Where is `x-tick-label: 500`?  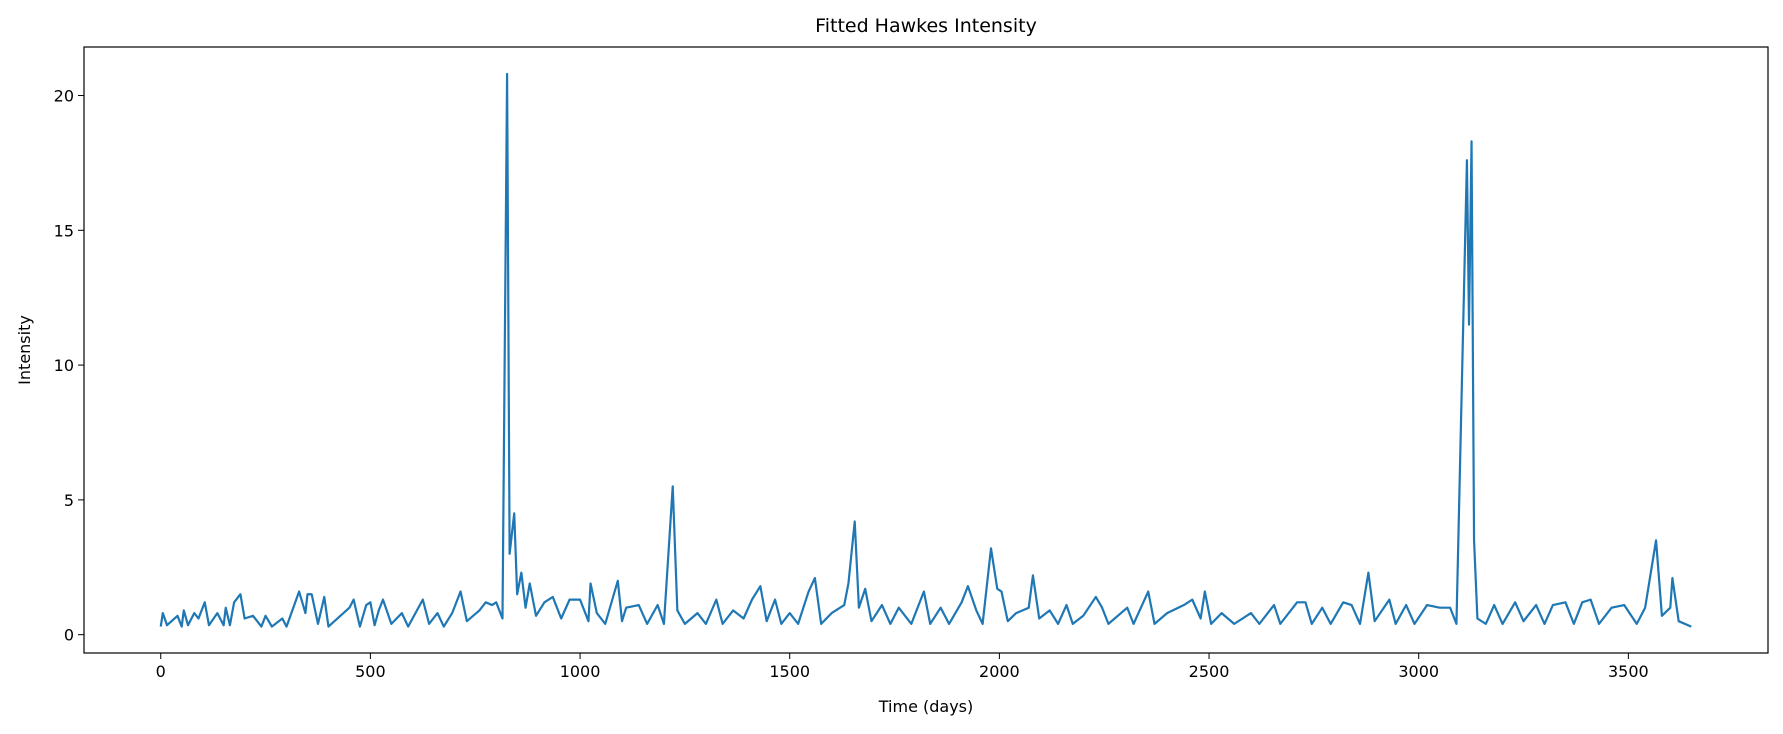
x-tick-label: 500 is located at coordinates (370, 671).